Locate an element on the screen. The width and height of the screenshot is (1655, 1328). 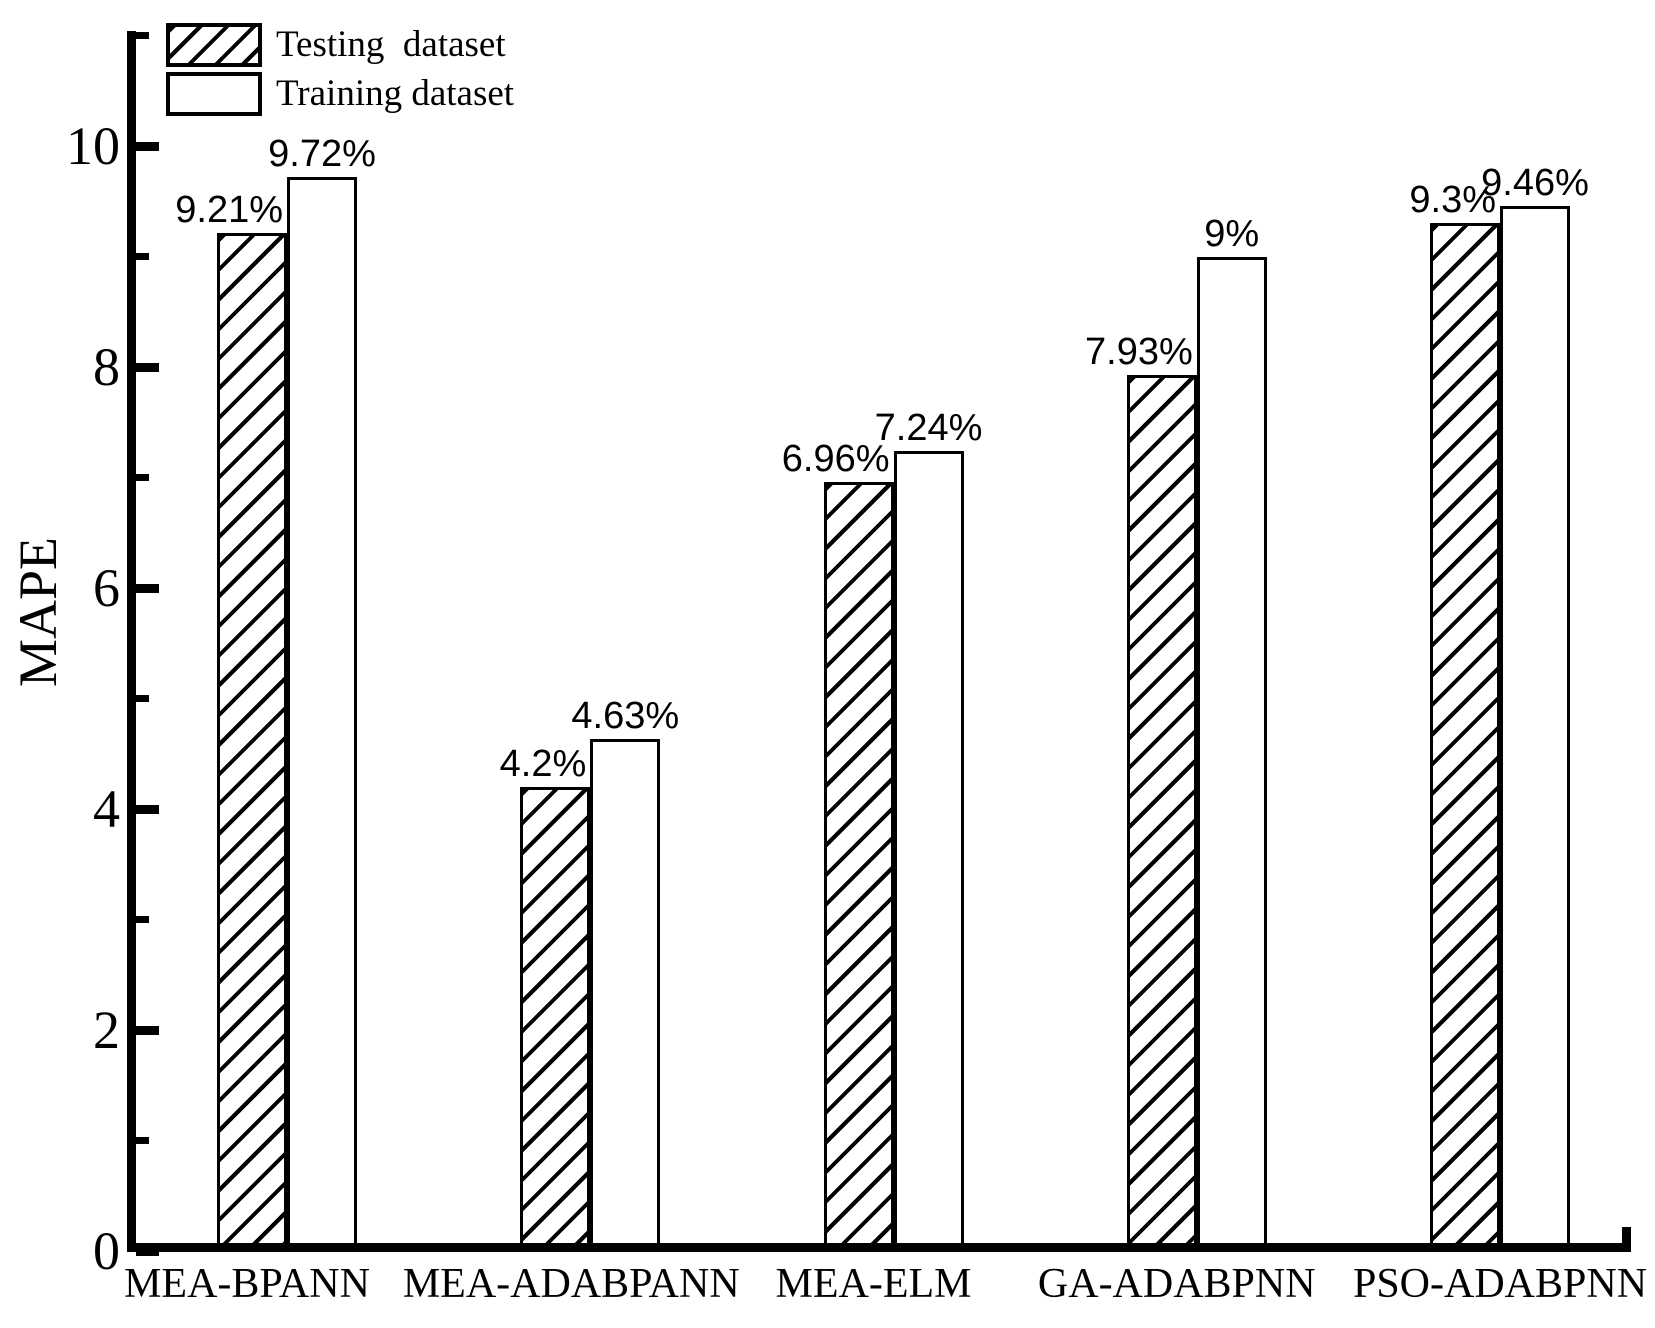
legend-label-training: Training dataset is located at coordinates (395, 93).